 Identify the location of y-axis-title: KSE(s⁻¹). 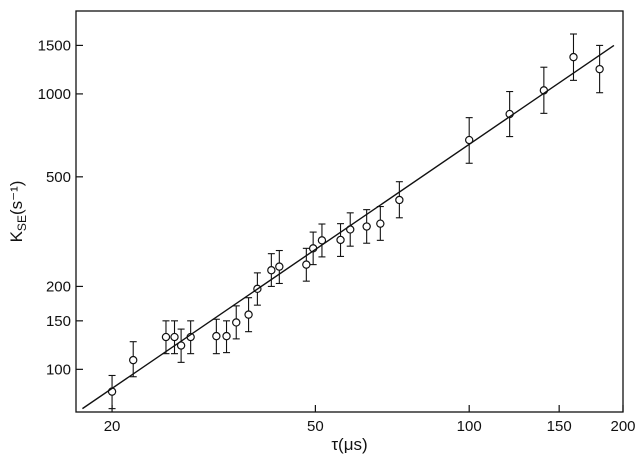
(18, 212).